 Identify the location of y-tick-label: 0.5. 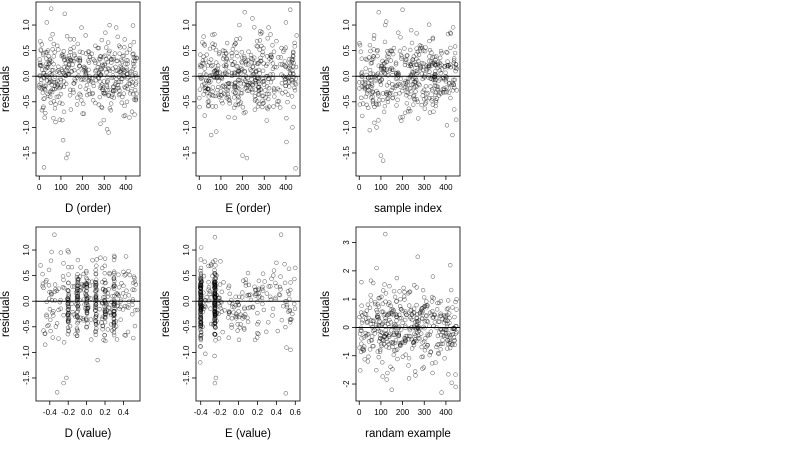
(186, 276).